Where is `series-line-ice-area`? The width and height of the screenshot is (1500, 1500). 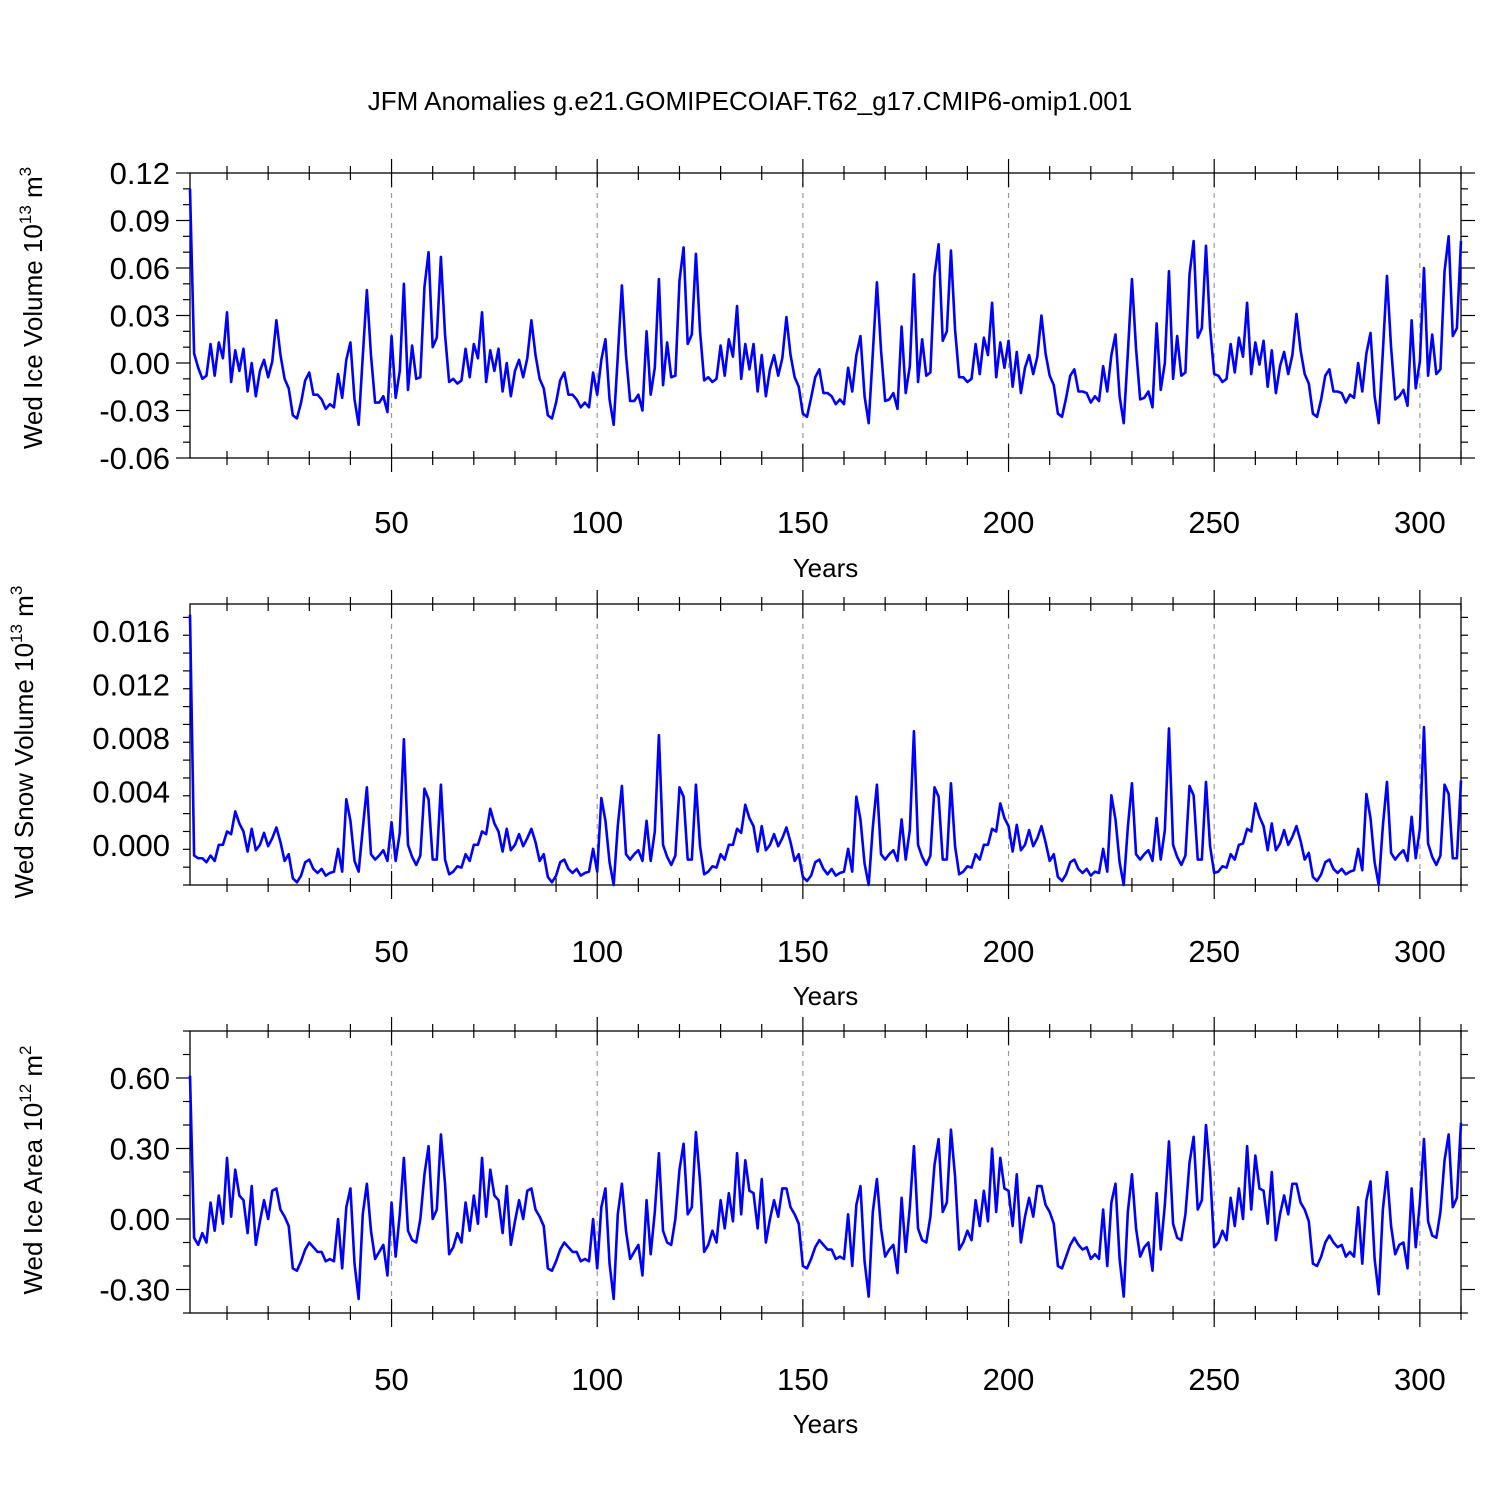 series-line-ice-area is located at coordinates (825, 1188).